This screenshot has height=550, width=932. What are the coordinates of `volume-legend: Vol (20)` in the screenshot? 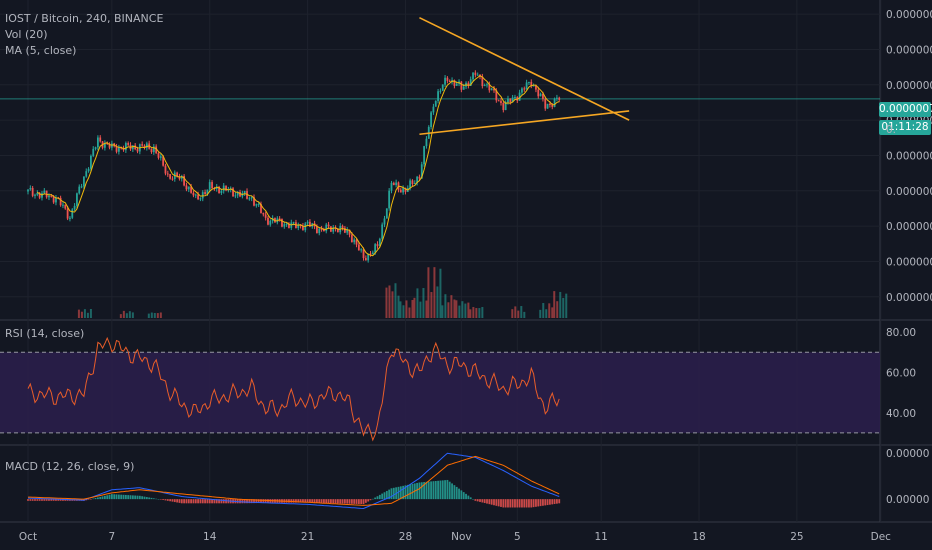 It's located at (26, 34).